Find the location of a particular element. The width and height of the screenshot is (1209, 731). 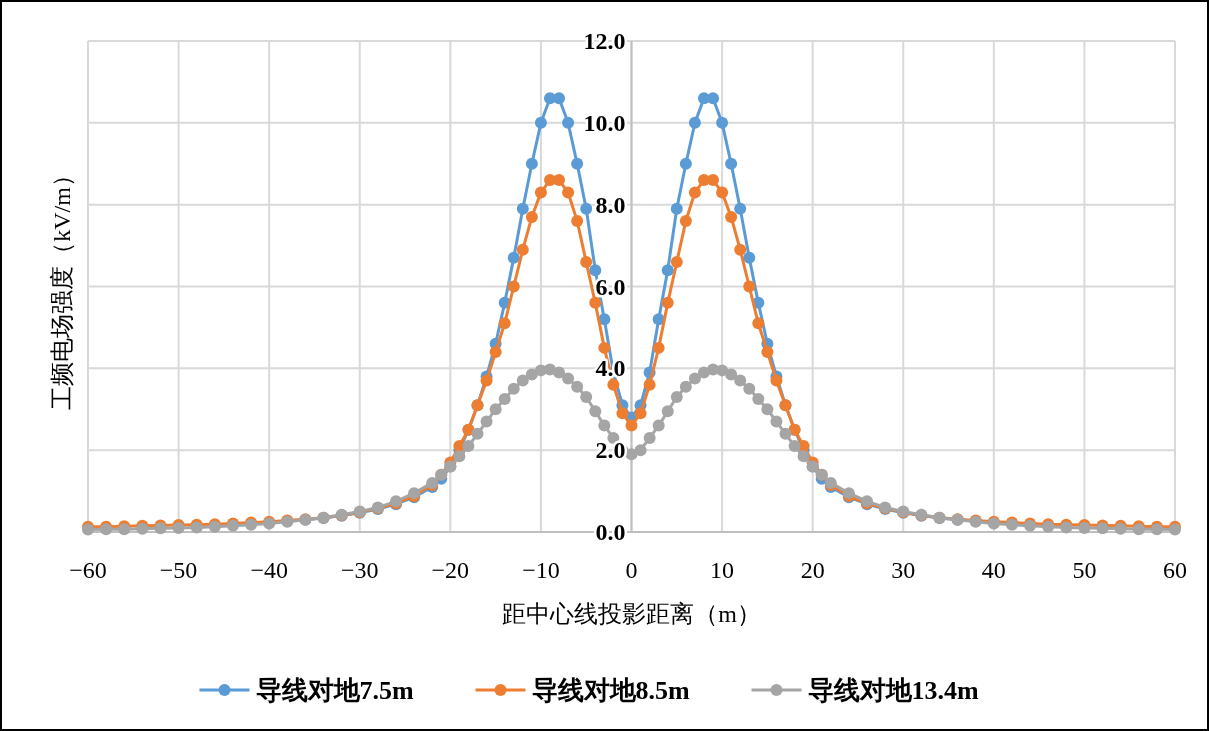

legend-label: 导线对地7.5m is located at coordinates (334, 690).